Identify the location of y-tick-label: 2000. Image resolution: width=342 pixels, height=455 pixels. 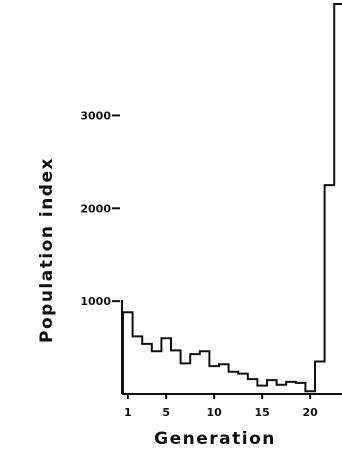
(95, 208).